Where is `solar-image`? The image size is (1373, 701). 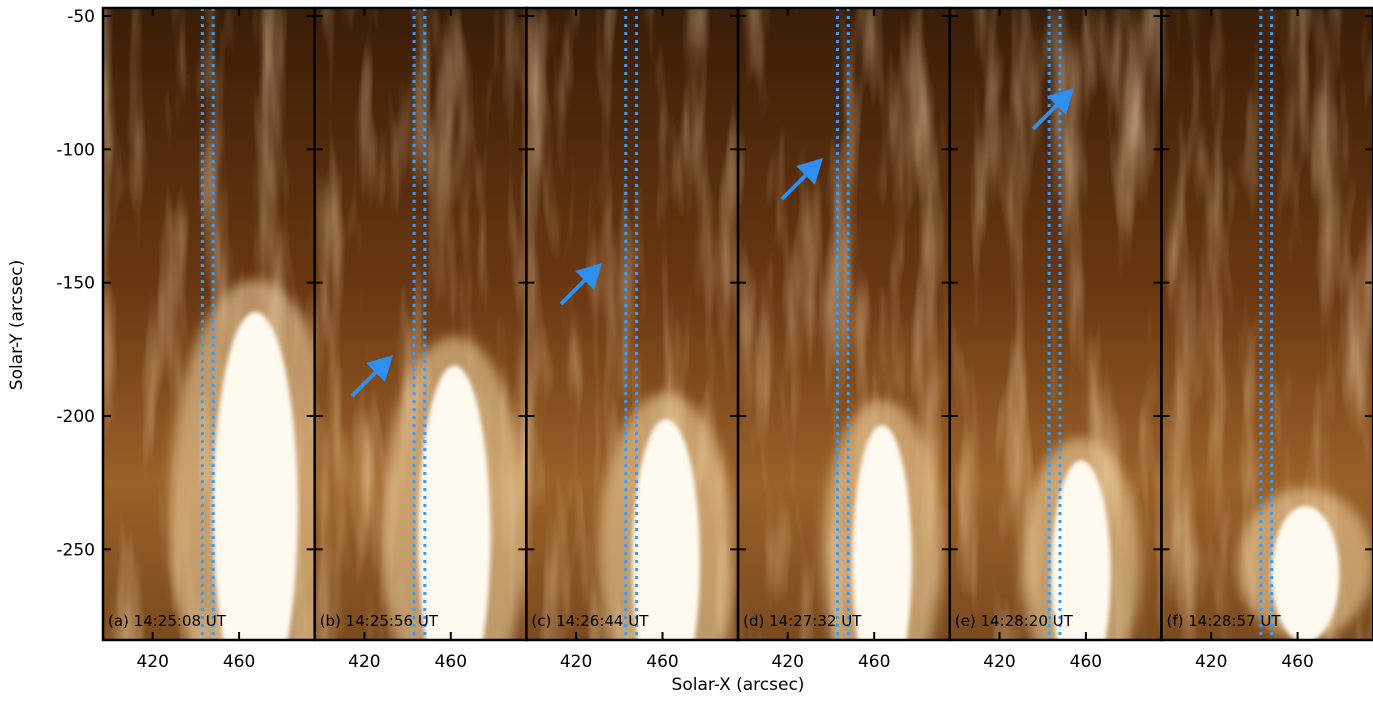
solar-image is located at coordinates (1267, 325).